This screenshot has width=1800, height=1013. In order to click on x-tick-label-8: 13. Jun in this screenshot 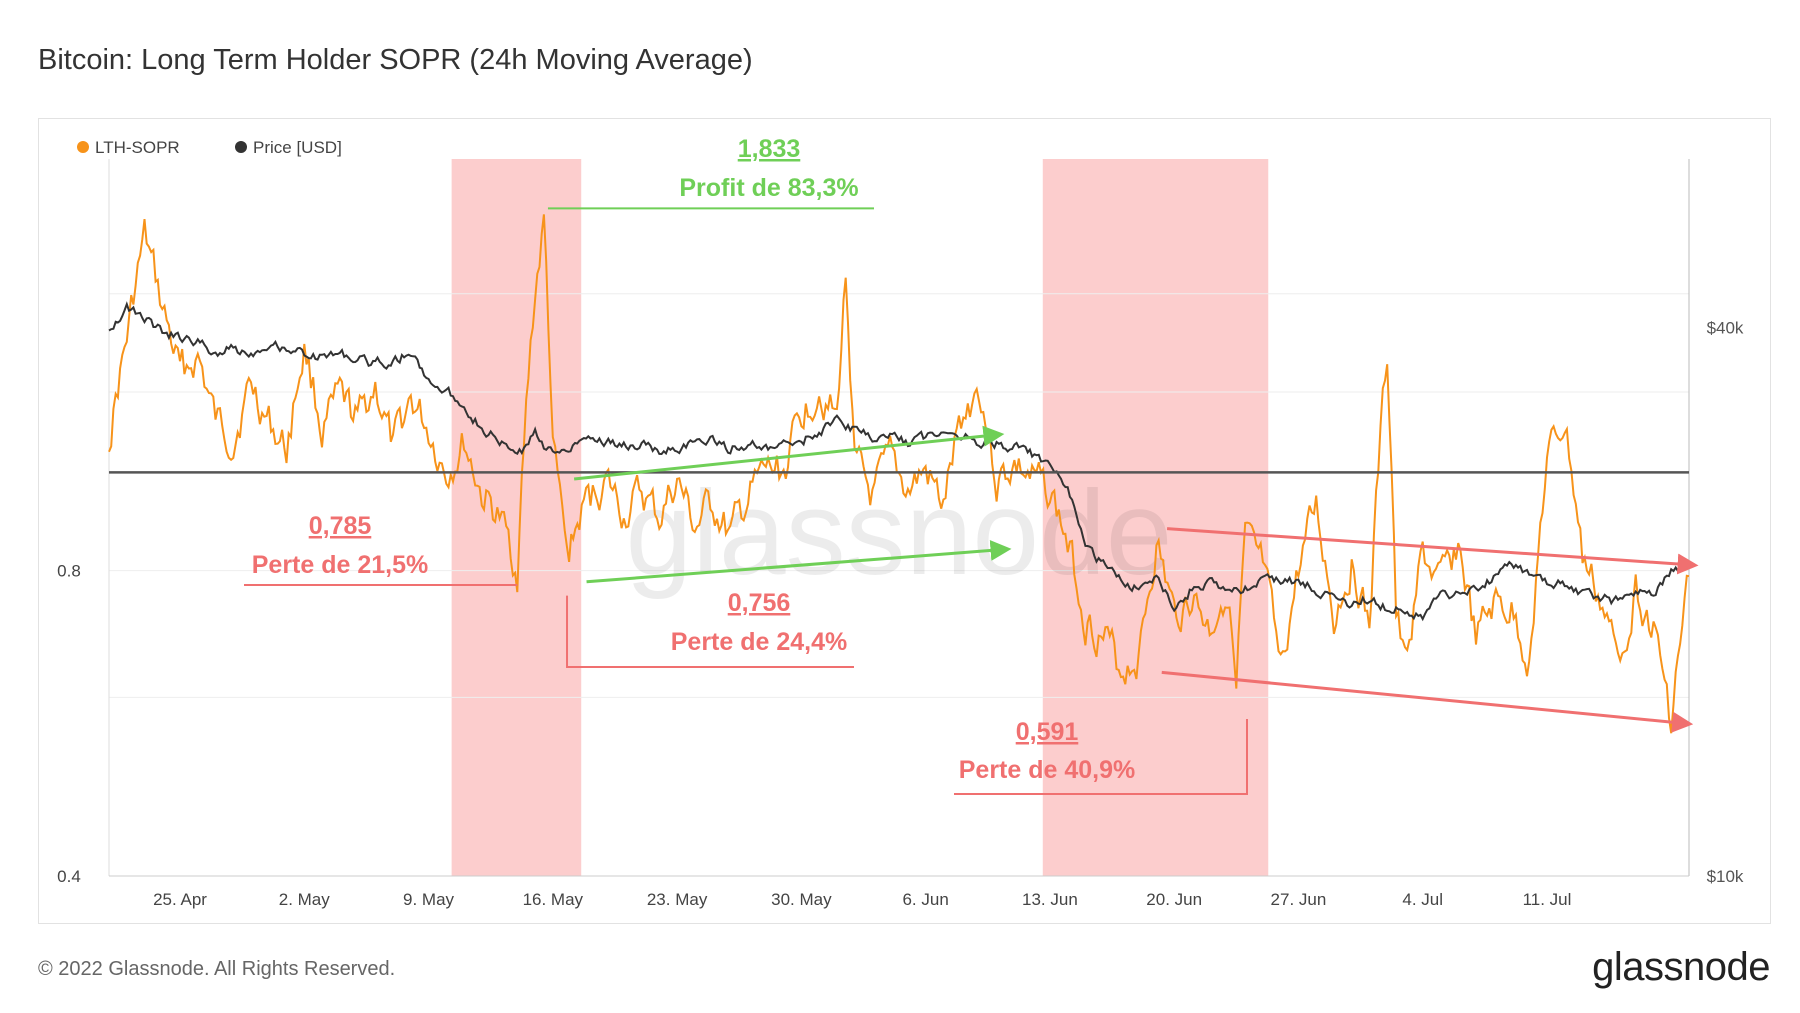, I will do `click(1050, 899)`.